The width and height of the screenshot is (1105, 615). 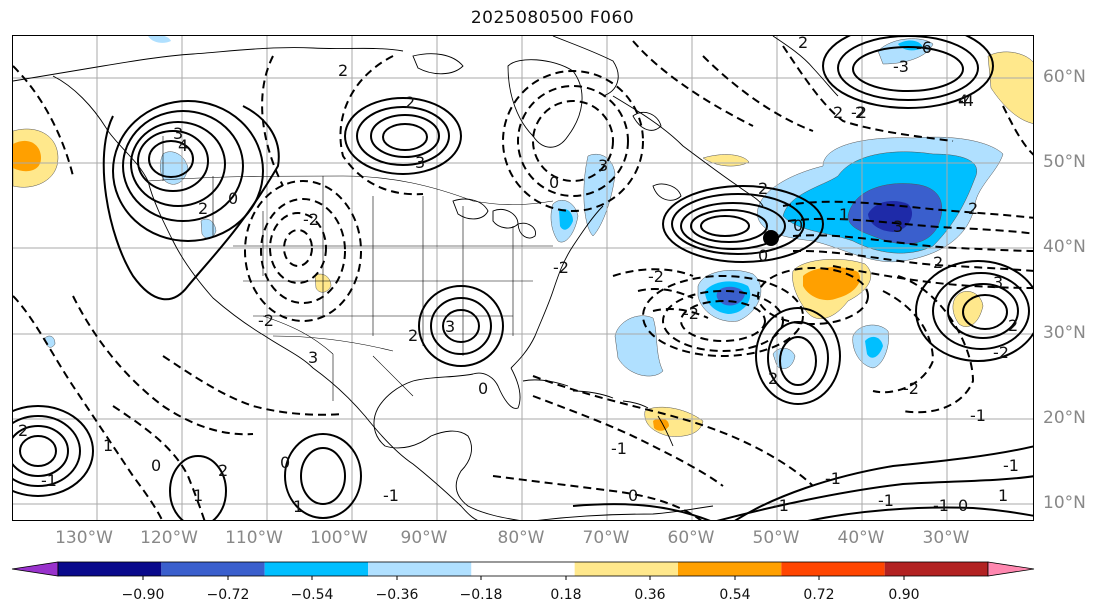 What do you see at coordinates (771, 238) in the screenshot?
I see `storm-marker` at bounding box center [771, 238].